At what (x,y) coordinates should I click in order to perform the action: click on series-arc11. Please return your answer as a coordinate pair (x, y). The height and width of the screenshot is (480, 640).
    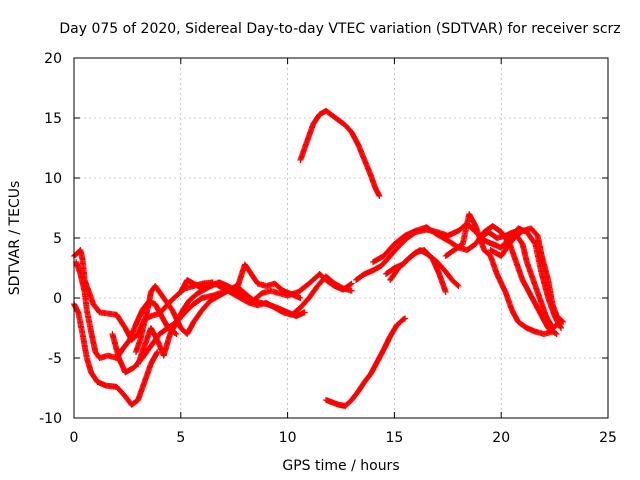
    Looking at the image, I should click on (418, 271).